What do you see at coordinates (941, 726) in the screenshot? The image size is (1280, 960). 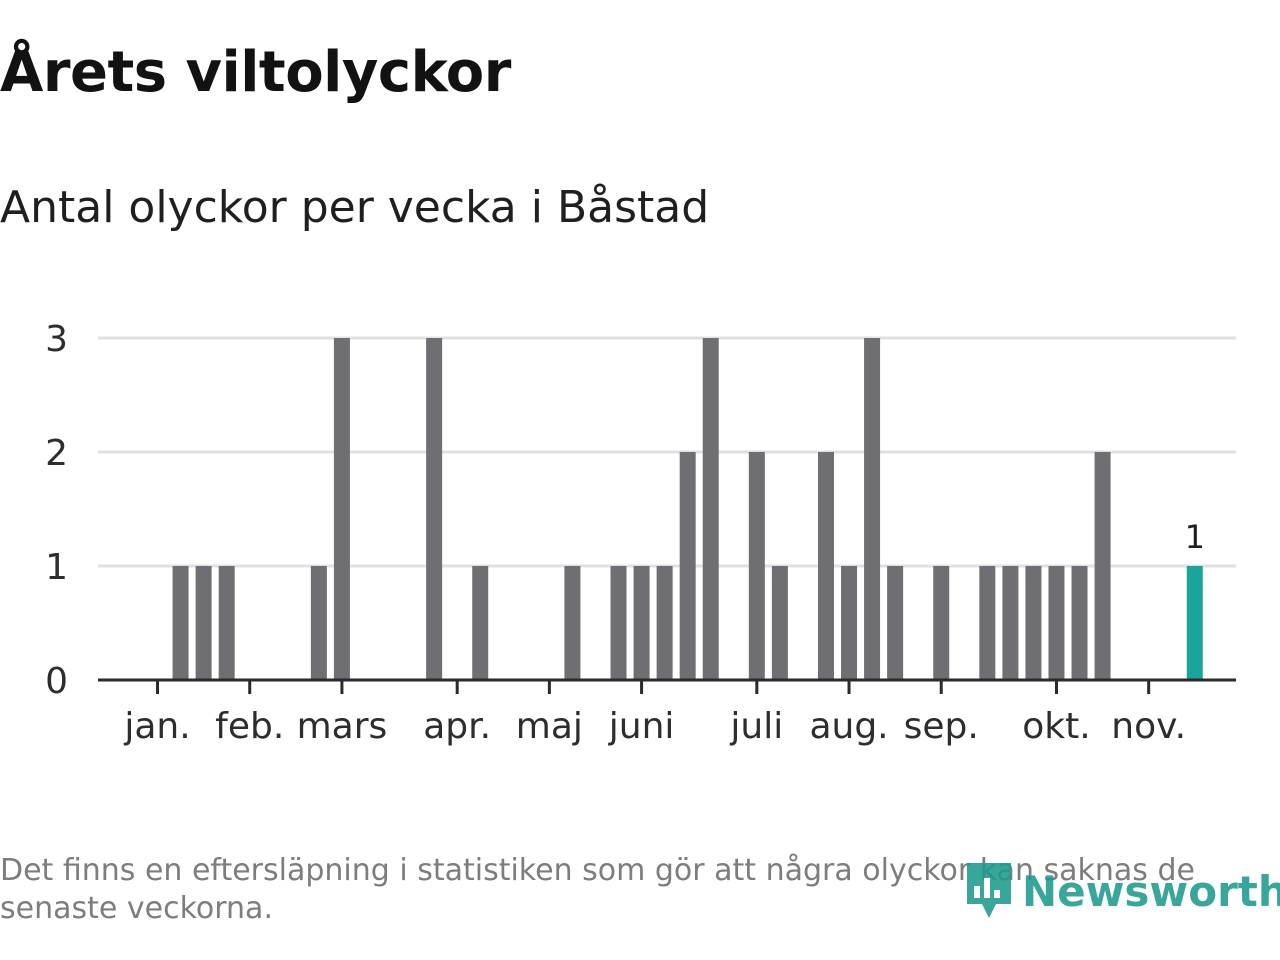 I see `x-tick-label: sep.` at bounding box center [941, 726].